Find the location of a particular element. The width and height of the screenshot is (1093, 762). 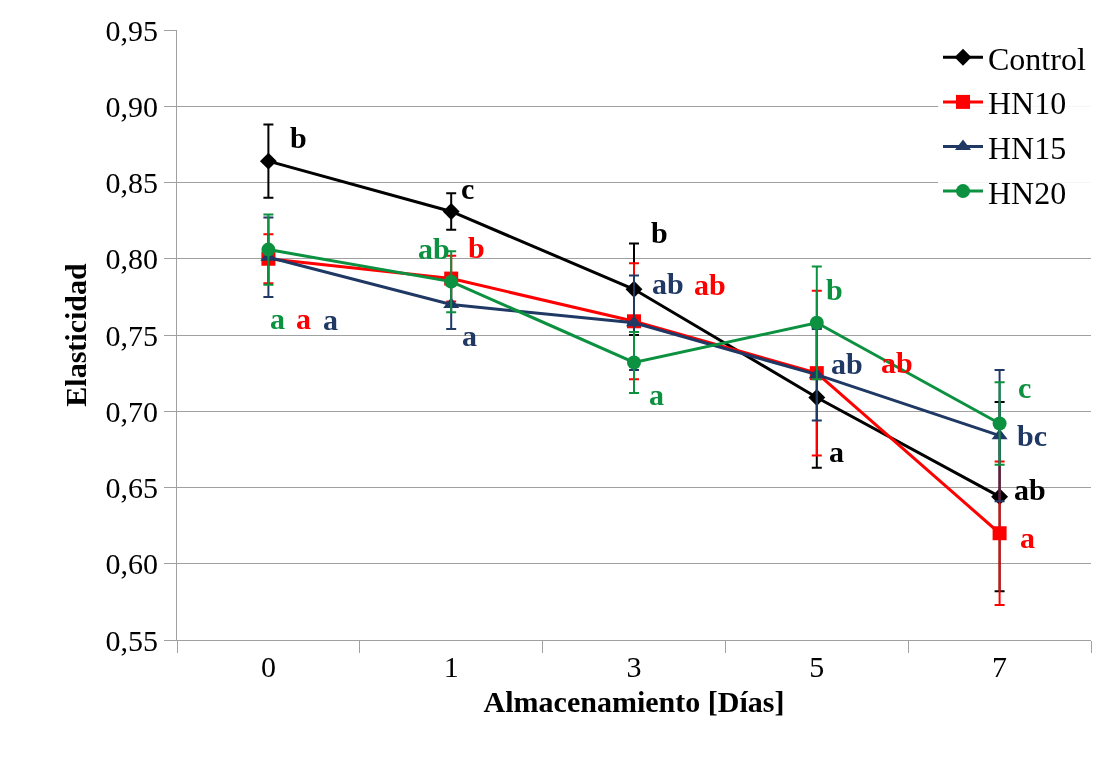

y-tick-label: 0,65 is located at coordinates (131, 487).